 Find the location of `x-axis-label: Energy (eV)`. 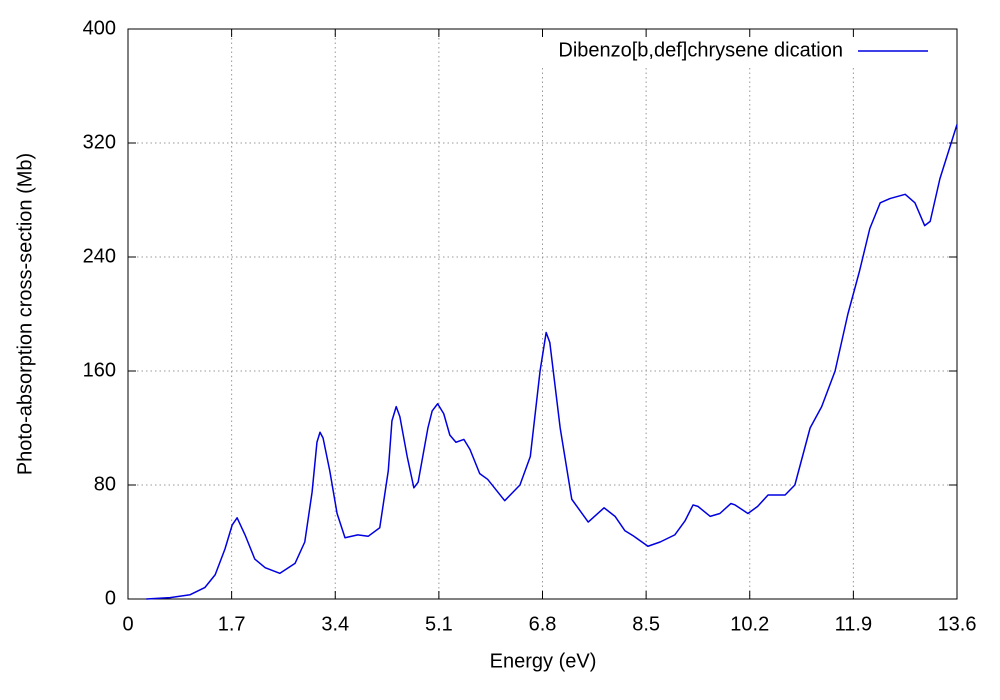

x-axis-label: Energy (eV) is located at coordinates (543, 661).